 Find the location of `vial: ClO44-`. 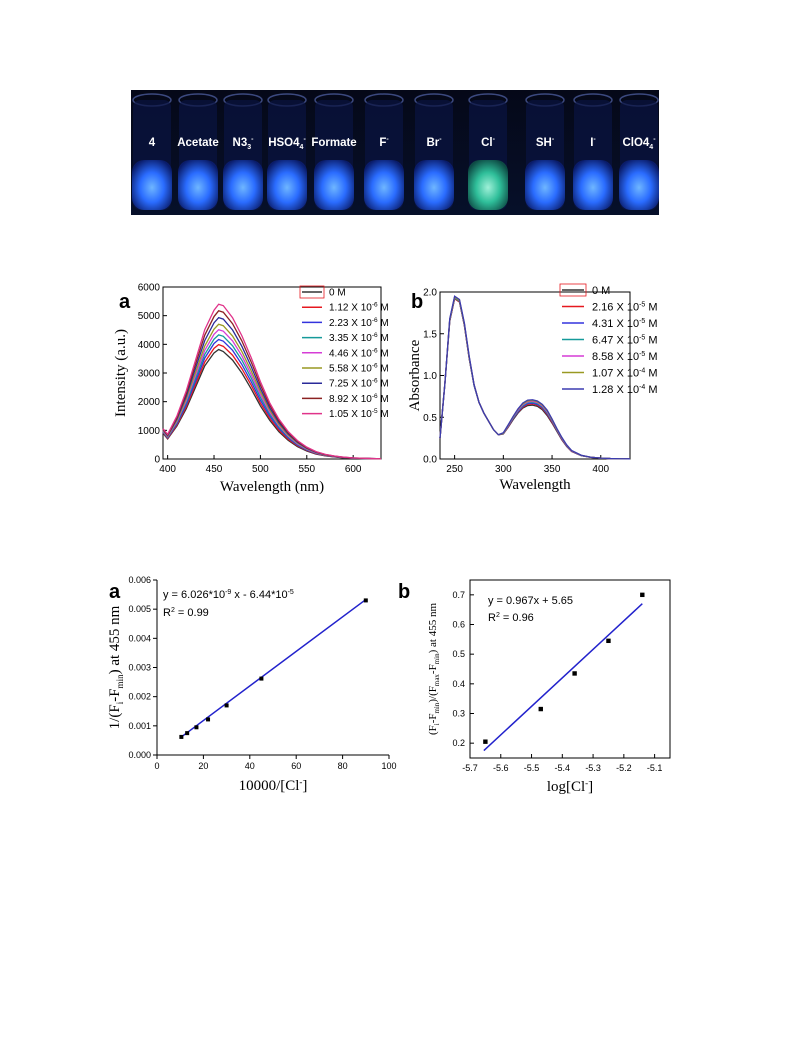

vial: ClO44- is located at coordinates (639, 151).